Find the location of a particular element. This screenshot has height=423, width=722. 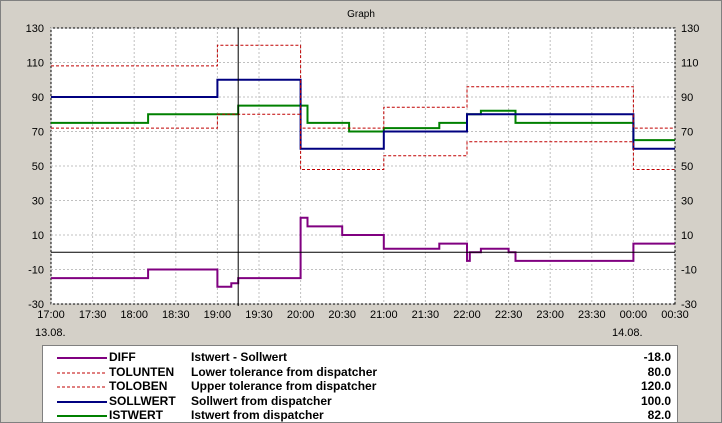

y-tick-label-right: 70 is located at coordinates (687, 133).